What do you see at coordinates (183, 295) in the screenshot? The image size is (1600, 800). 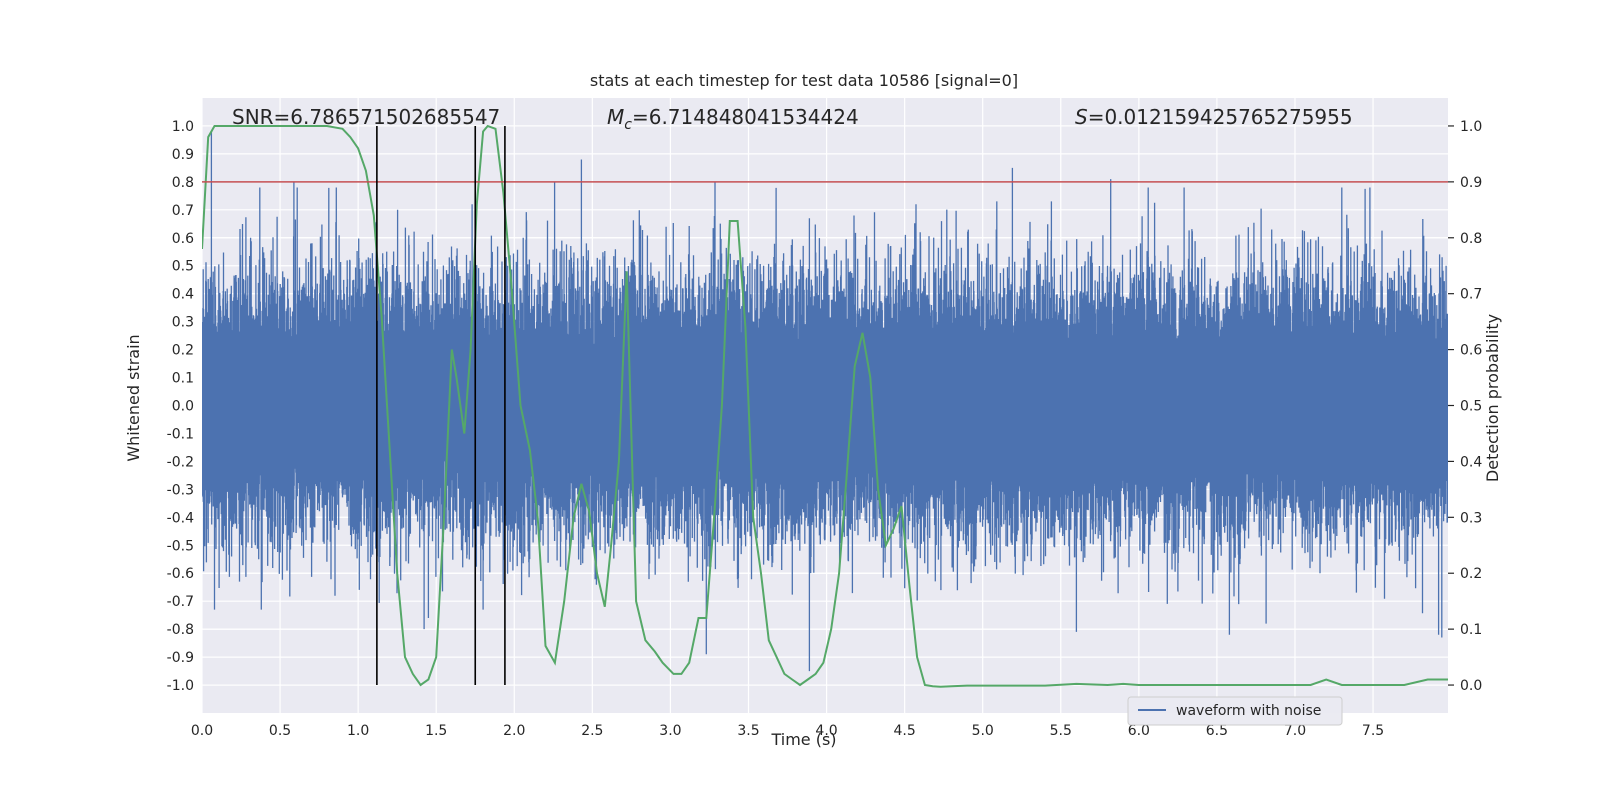 I see `left-tick-label: 0.4` at bounding box center [183, 295].